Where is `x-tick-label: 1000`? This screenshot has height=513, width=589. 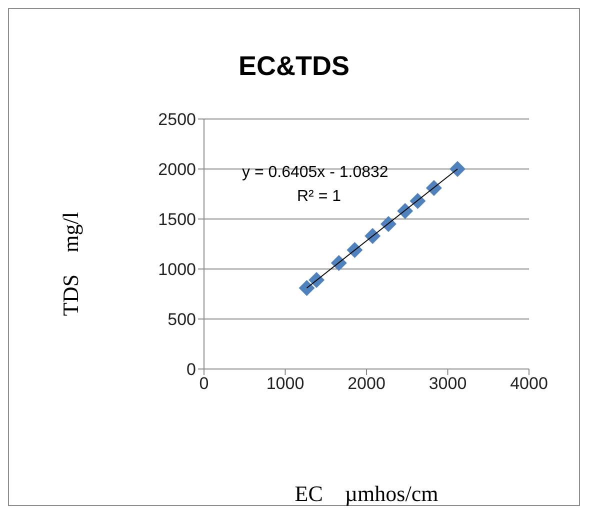
x-tick-label: 1000 is located at coordinates (285, 384).